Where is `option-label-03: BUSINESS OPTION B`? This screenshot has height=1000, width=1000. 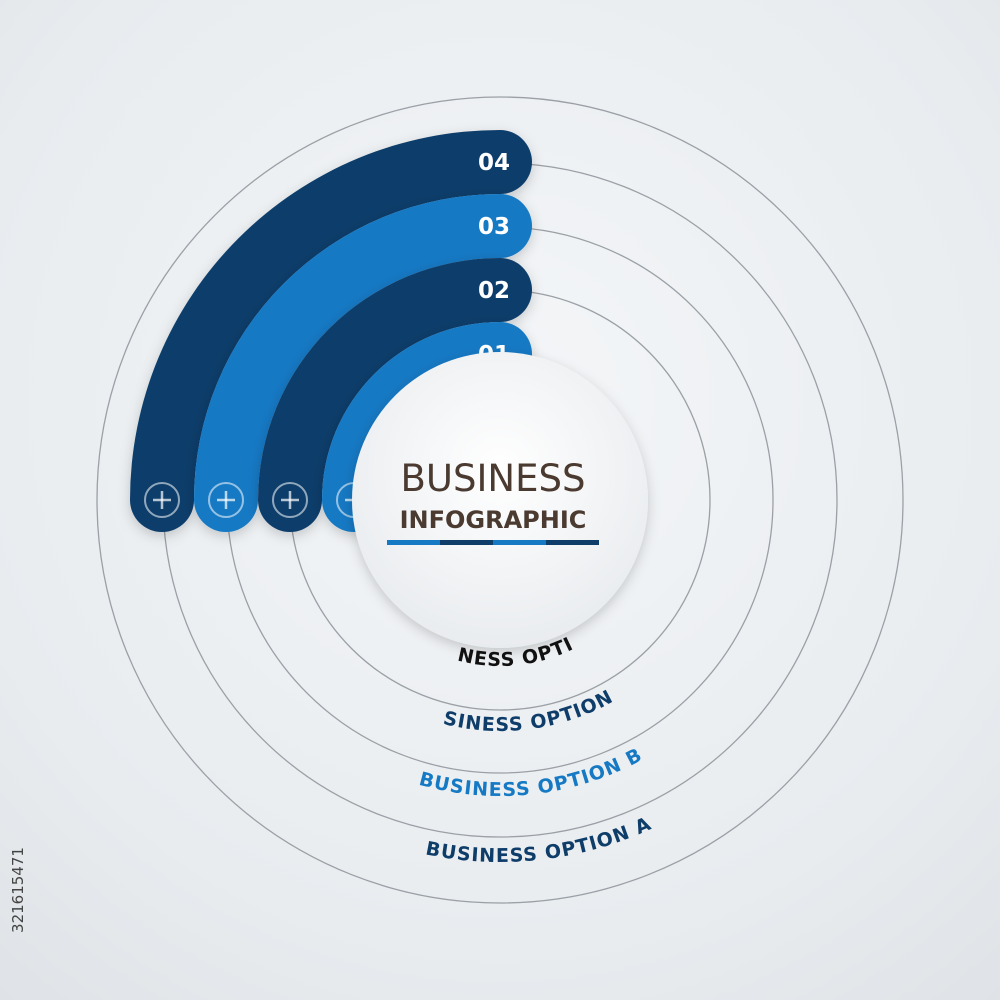
option-label-03: BUSINESS OPTION B is located at coordinates (531, 772).